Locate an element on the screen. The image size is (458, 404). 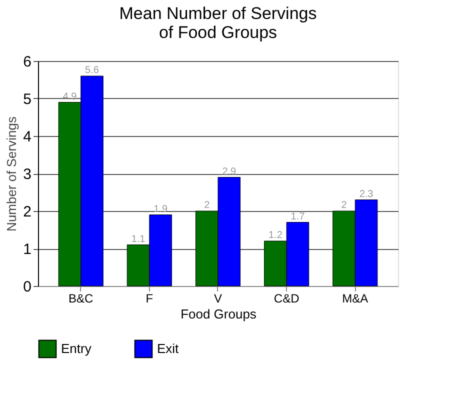
x-tick-label: B&C is located at coordinates (81, 299).